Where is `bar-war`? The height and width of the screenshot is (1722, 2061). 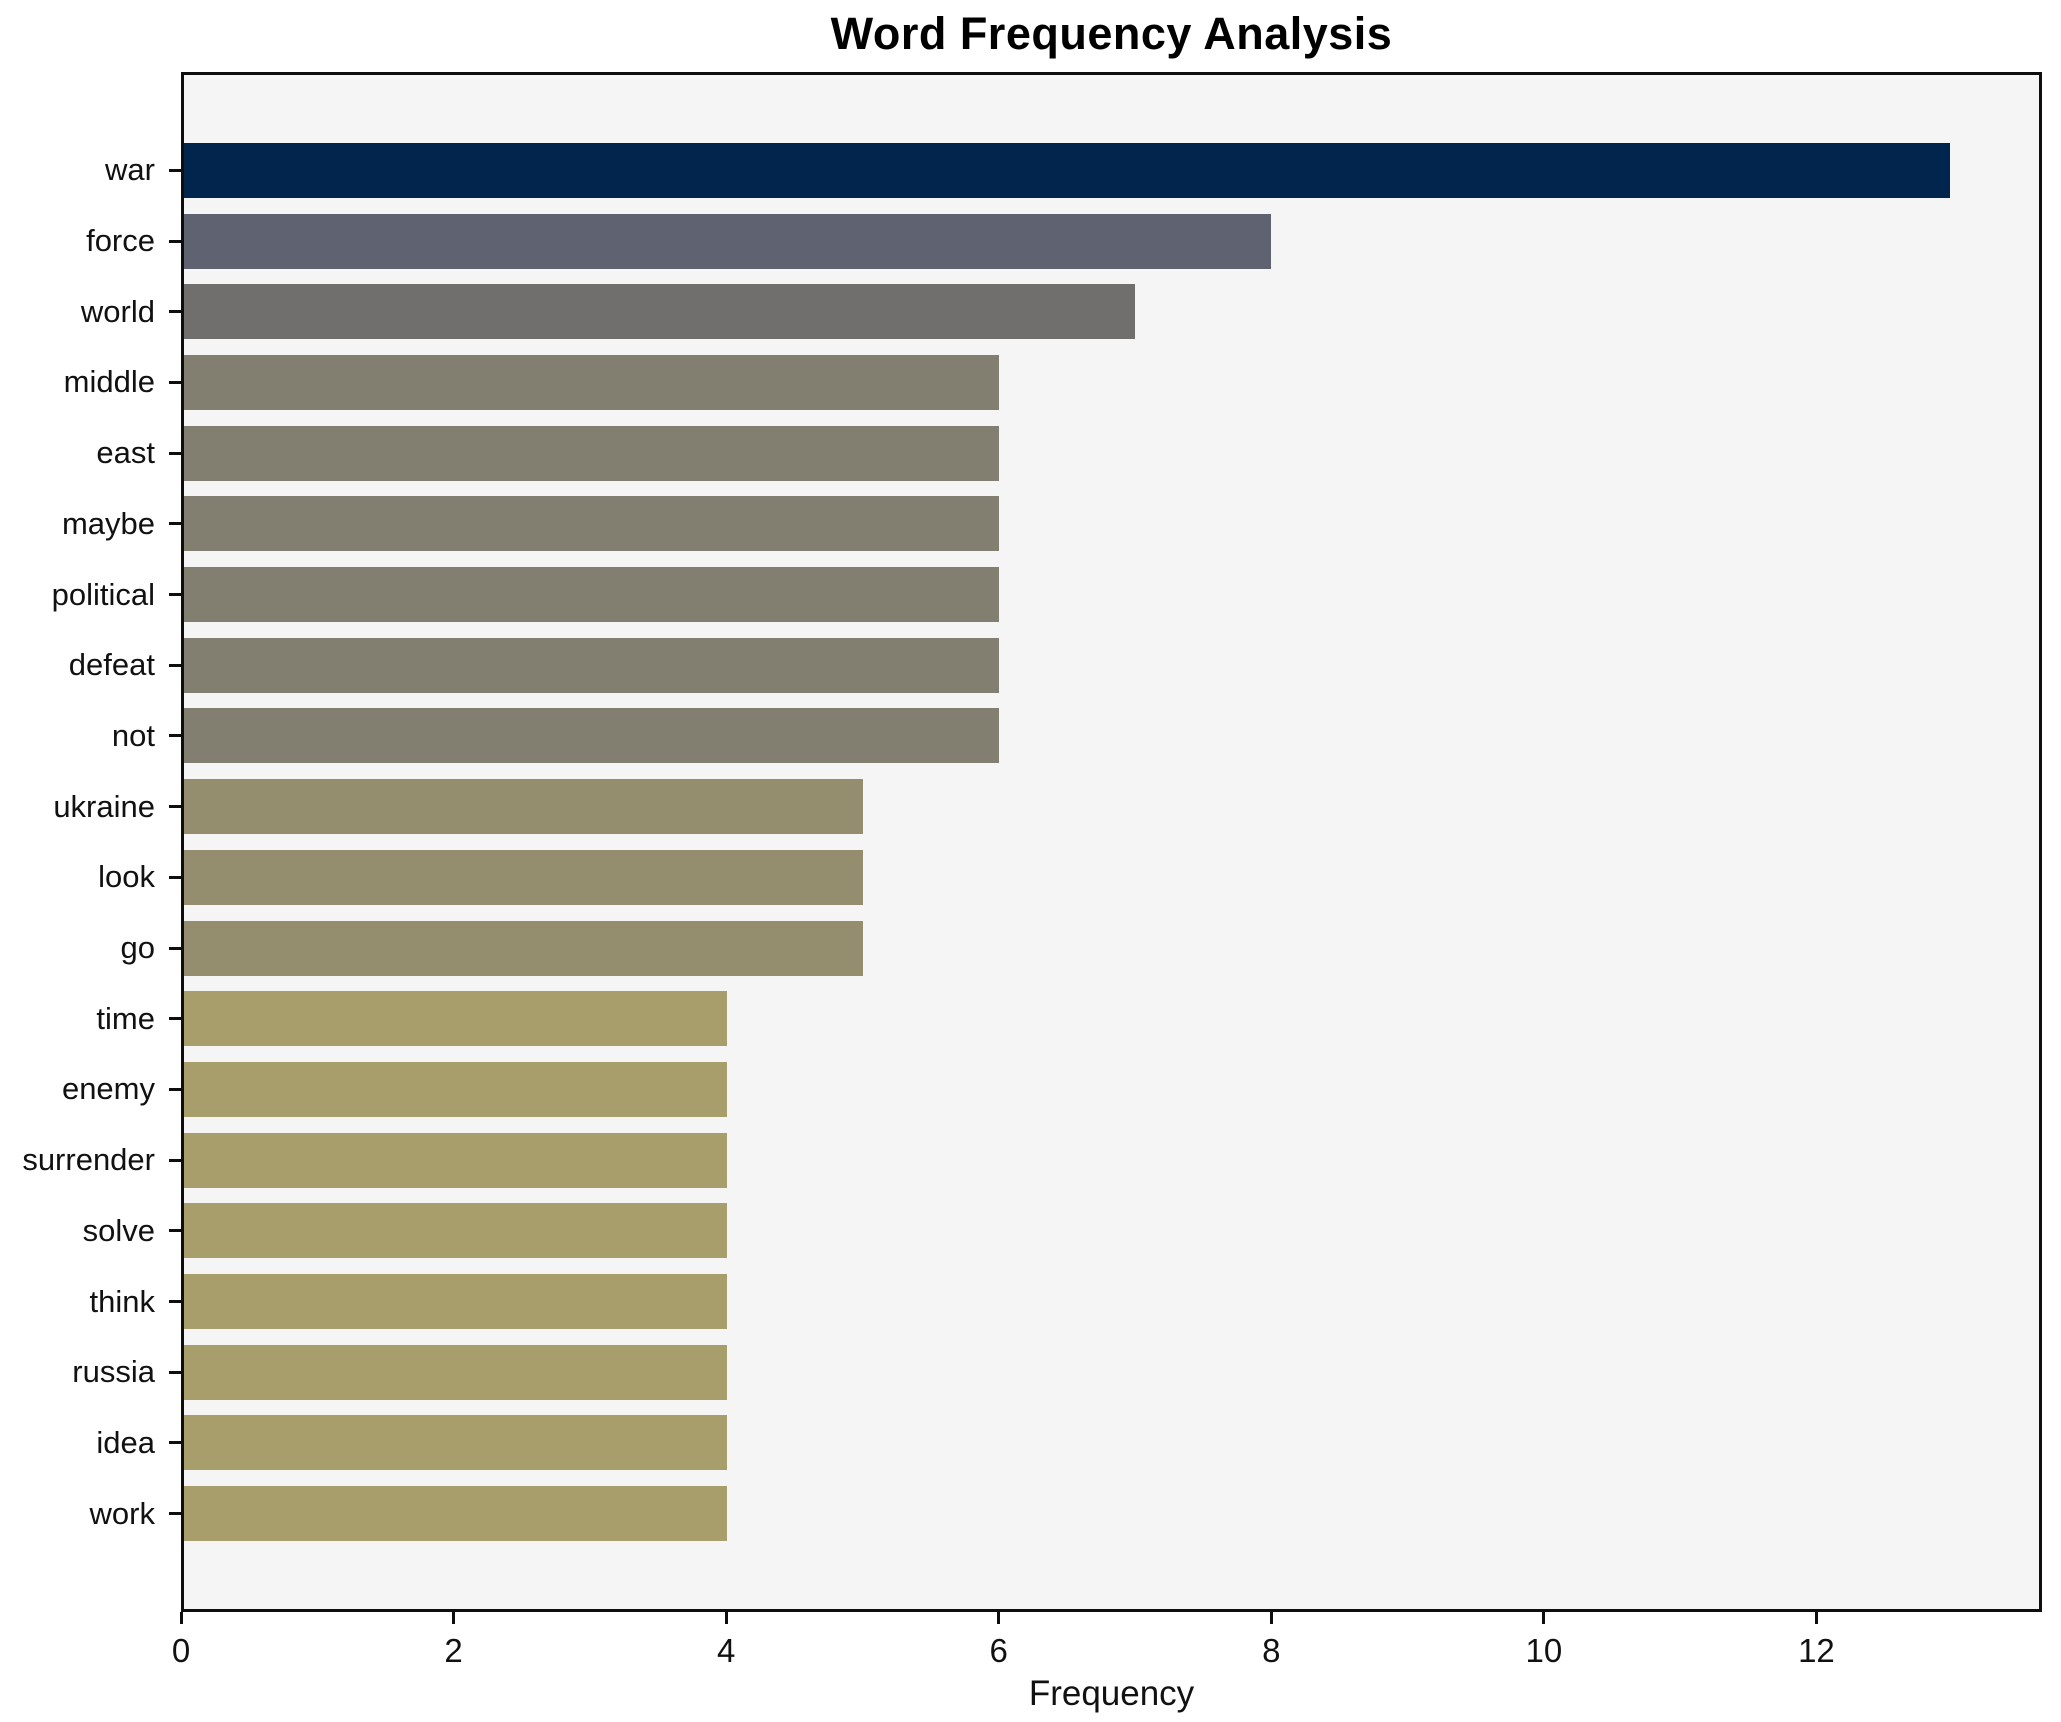
bar-war is located at coordinates (1067, 170).